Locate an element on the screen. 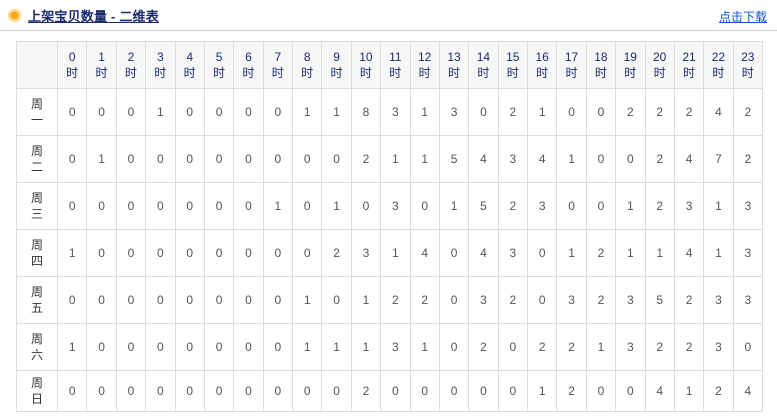 The width and height of the screenshot is (777, 420). page-title: 上架宝贝数量 - 二维表 is located at coordinates (93, 16).